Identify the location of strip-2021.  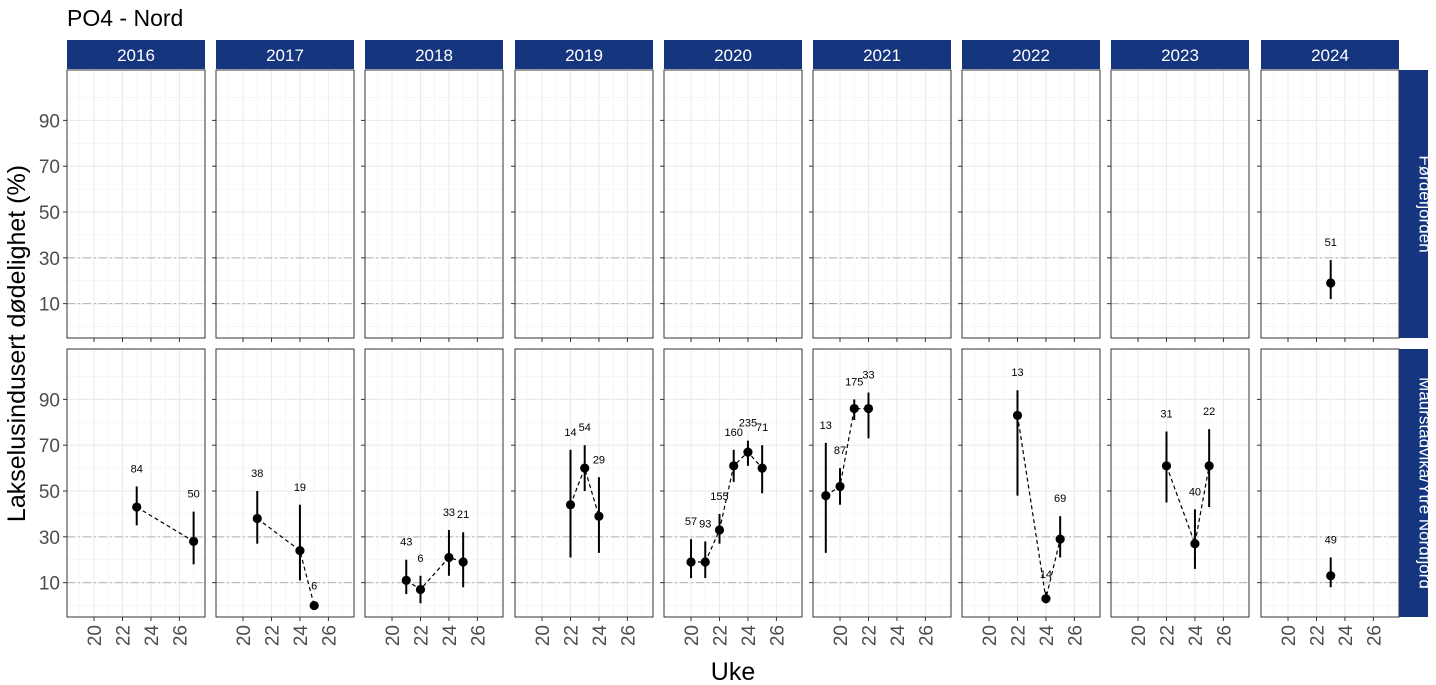
(882, 54).